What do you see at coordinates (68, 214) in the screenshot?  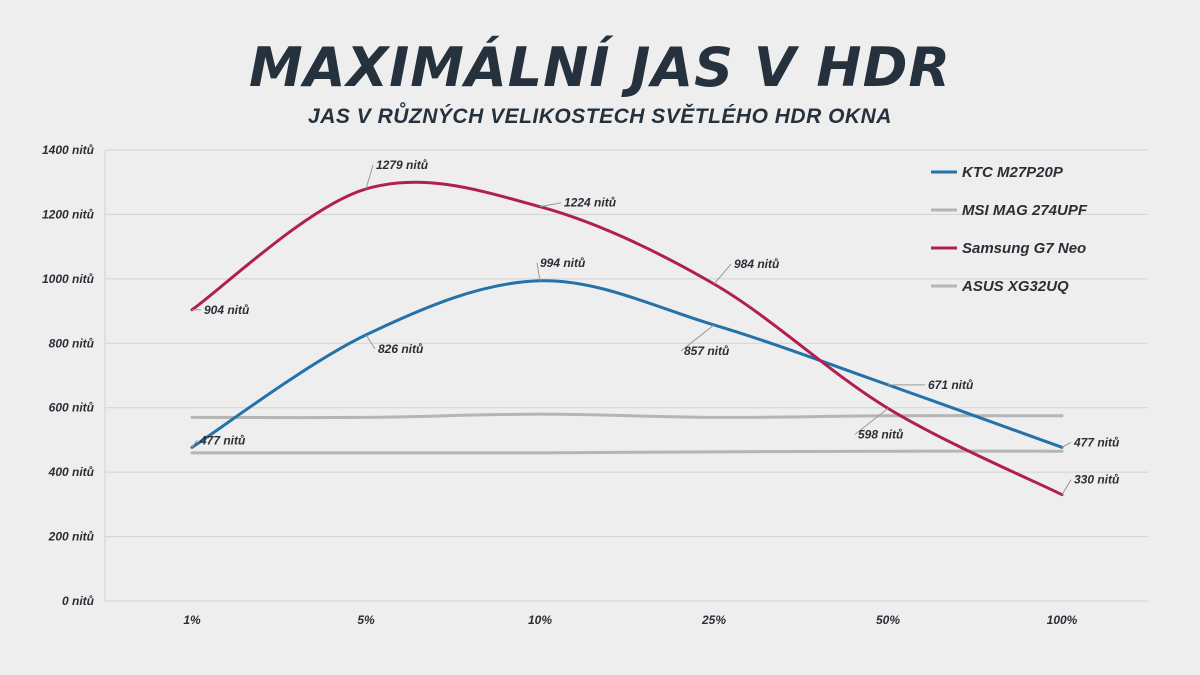 I see `y-tick-label: 1200 nitů` at bounding box center [68, 214].